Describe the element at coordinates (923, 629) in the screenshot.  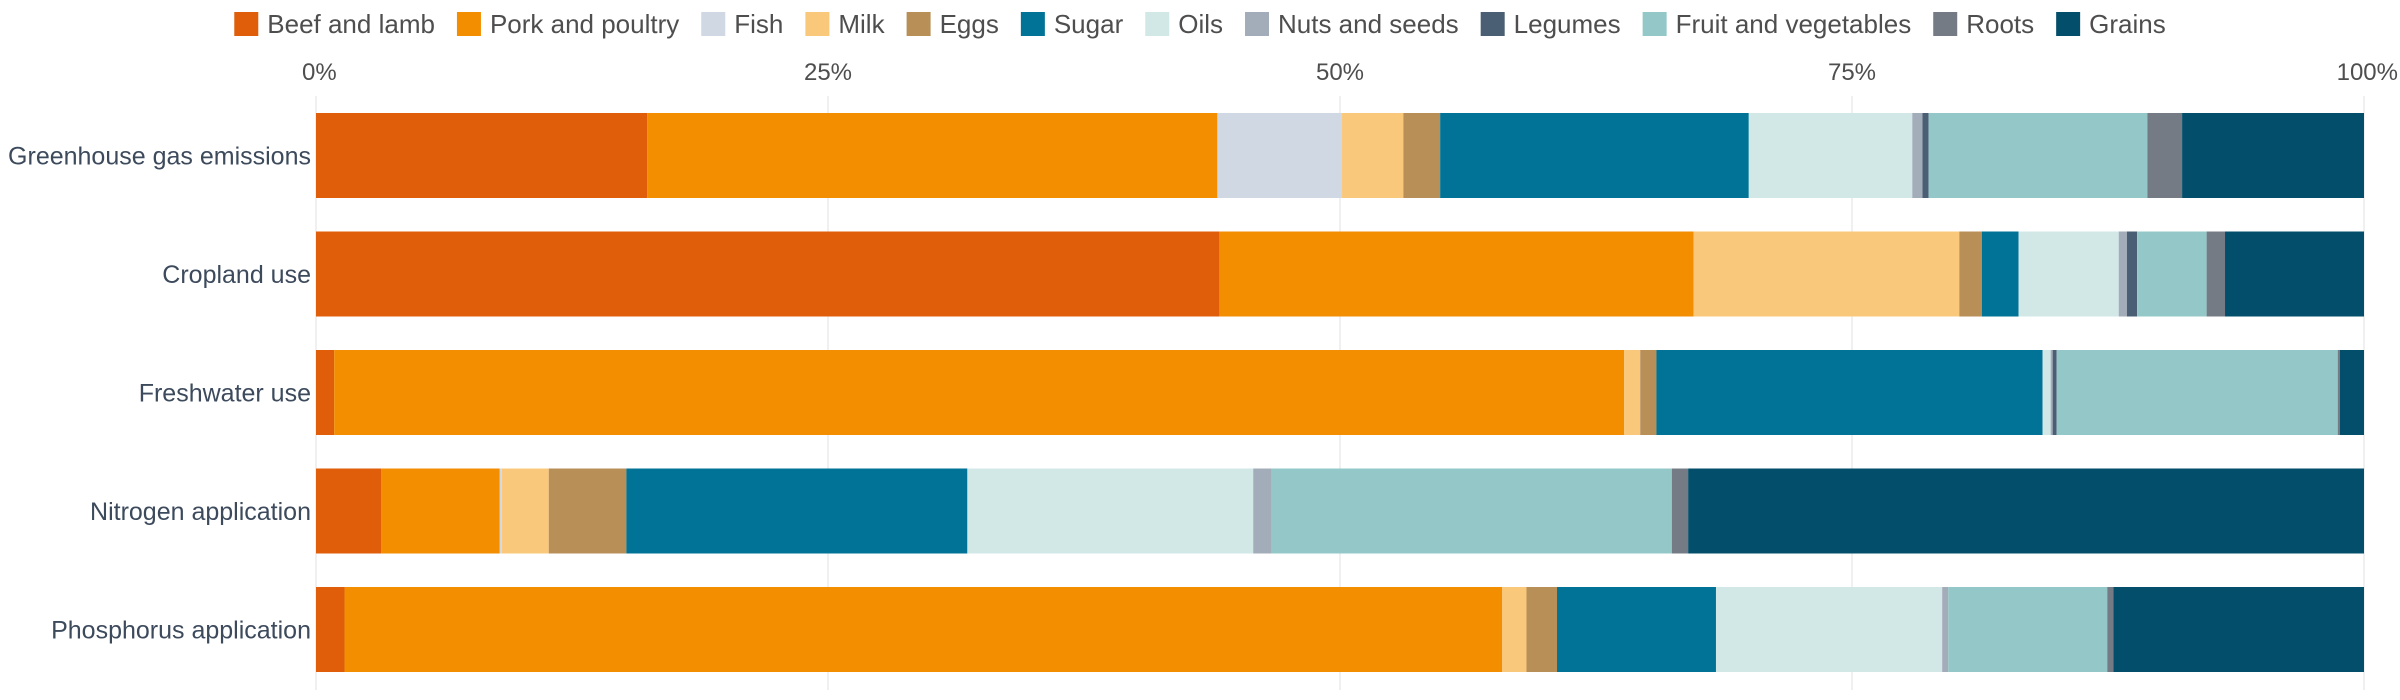
I see `bar-segment-phosphorus-application-pork-and-poultry` at that location.